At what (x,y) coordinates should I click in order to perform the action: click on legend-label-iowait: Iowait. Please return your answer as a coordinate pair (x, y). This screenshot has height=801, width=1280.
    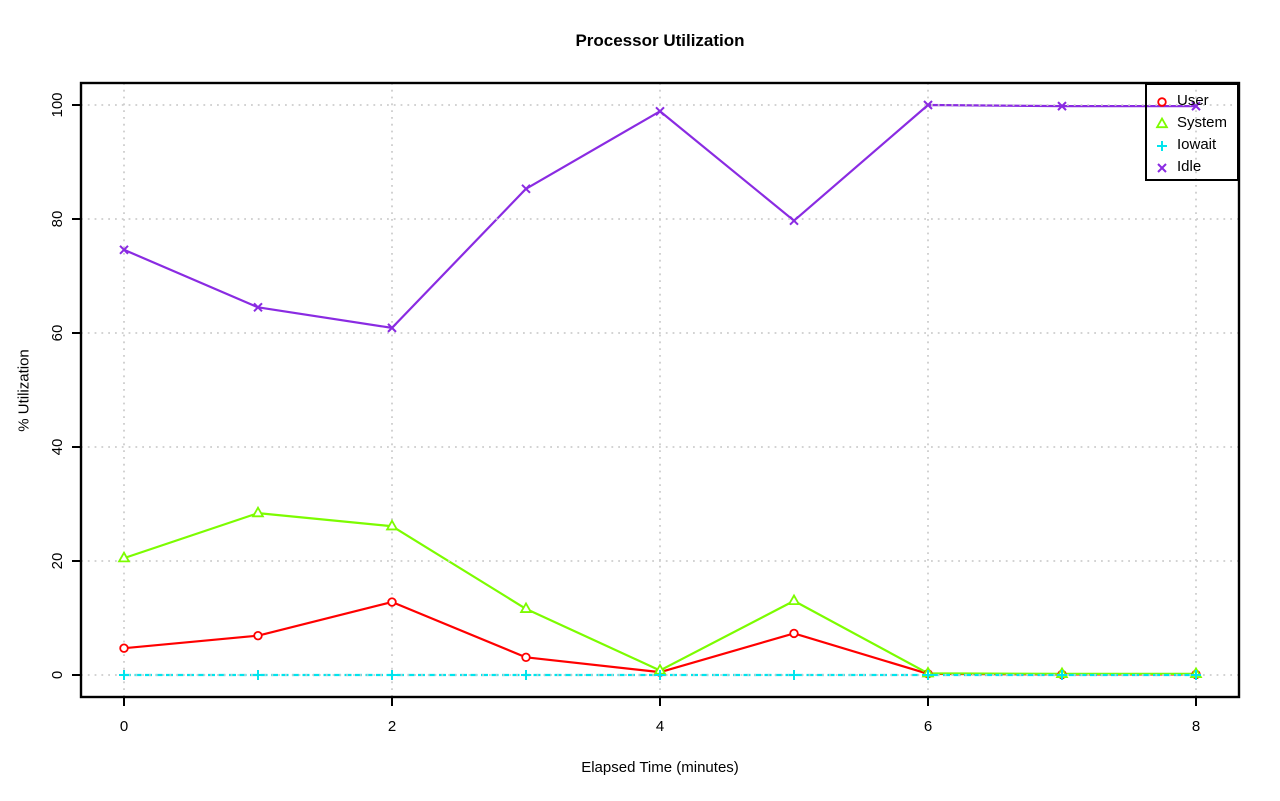
    Looking at the image, I should click on (1197, 144).